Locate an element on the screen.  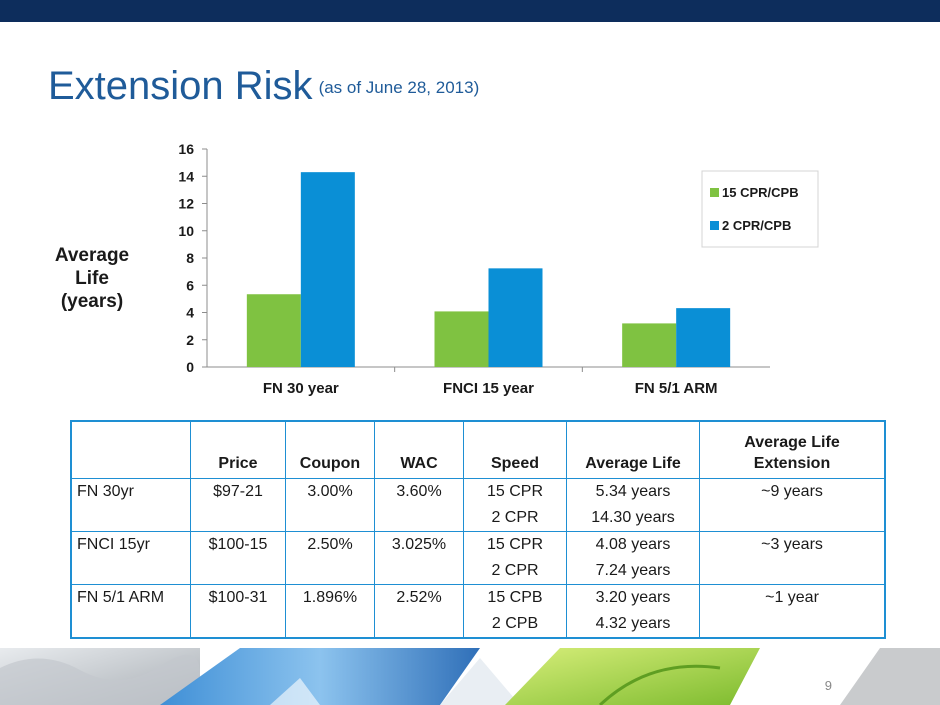
coupon-cell: 2.50% is located at coordinates (330, 558).